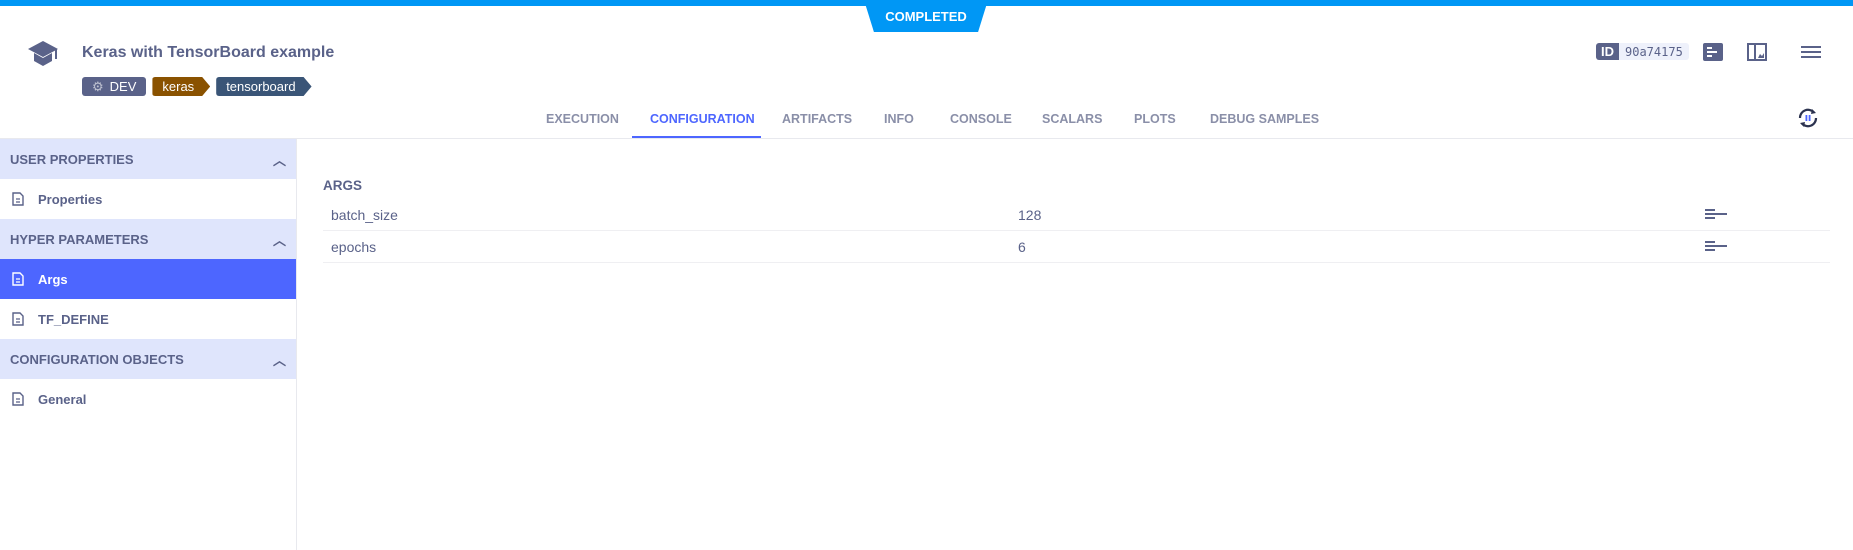  I want to click on table-row: epochs 6, so click(1076, 247).